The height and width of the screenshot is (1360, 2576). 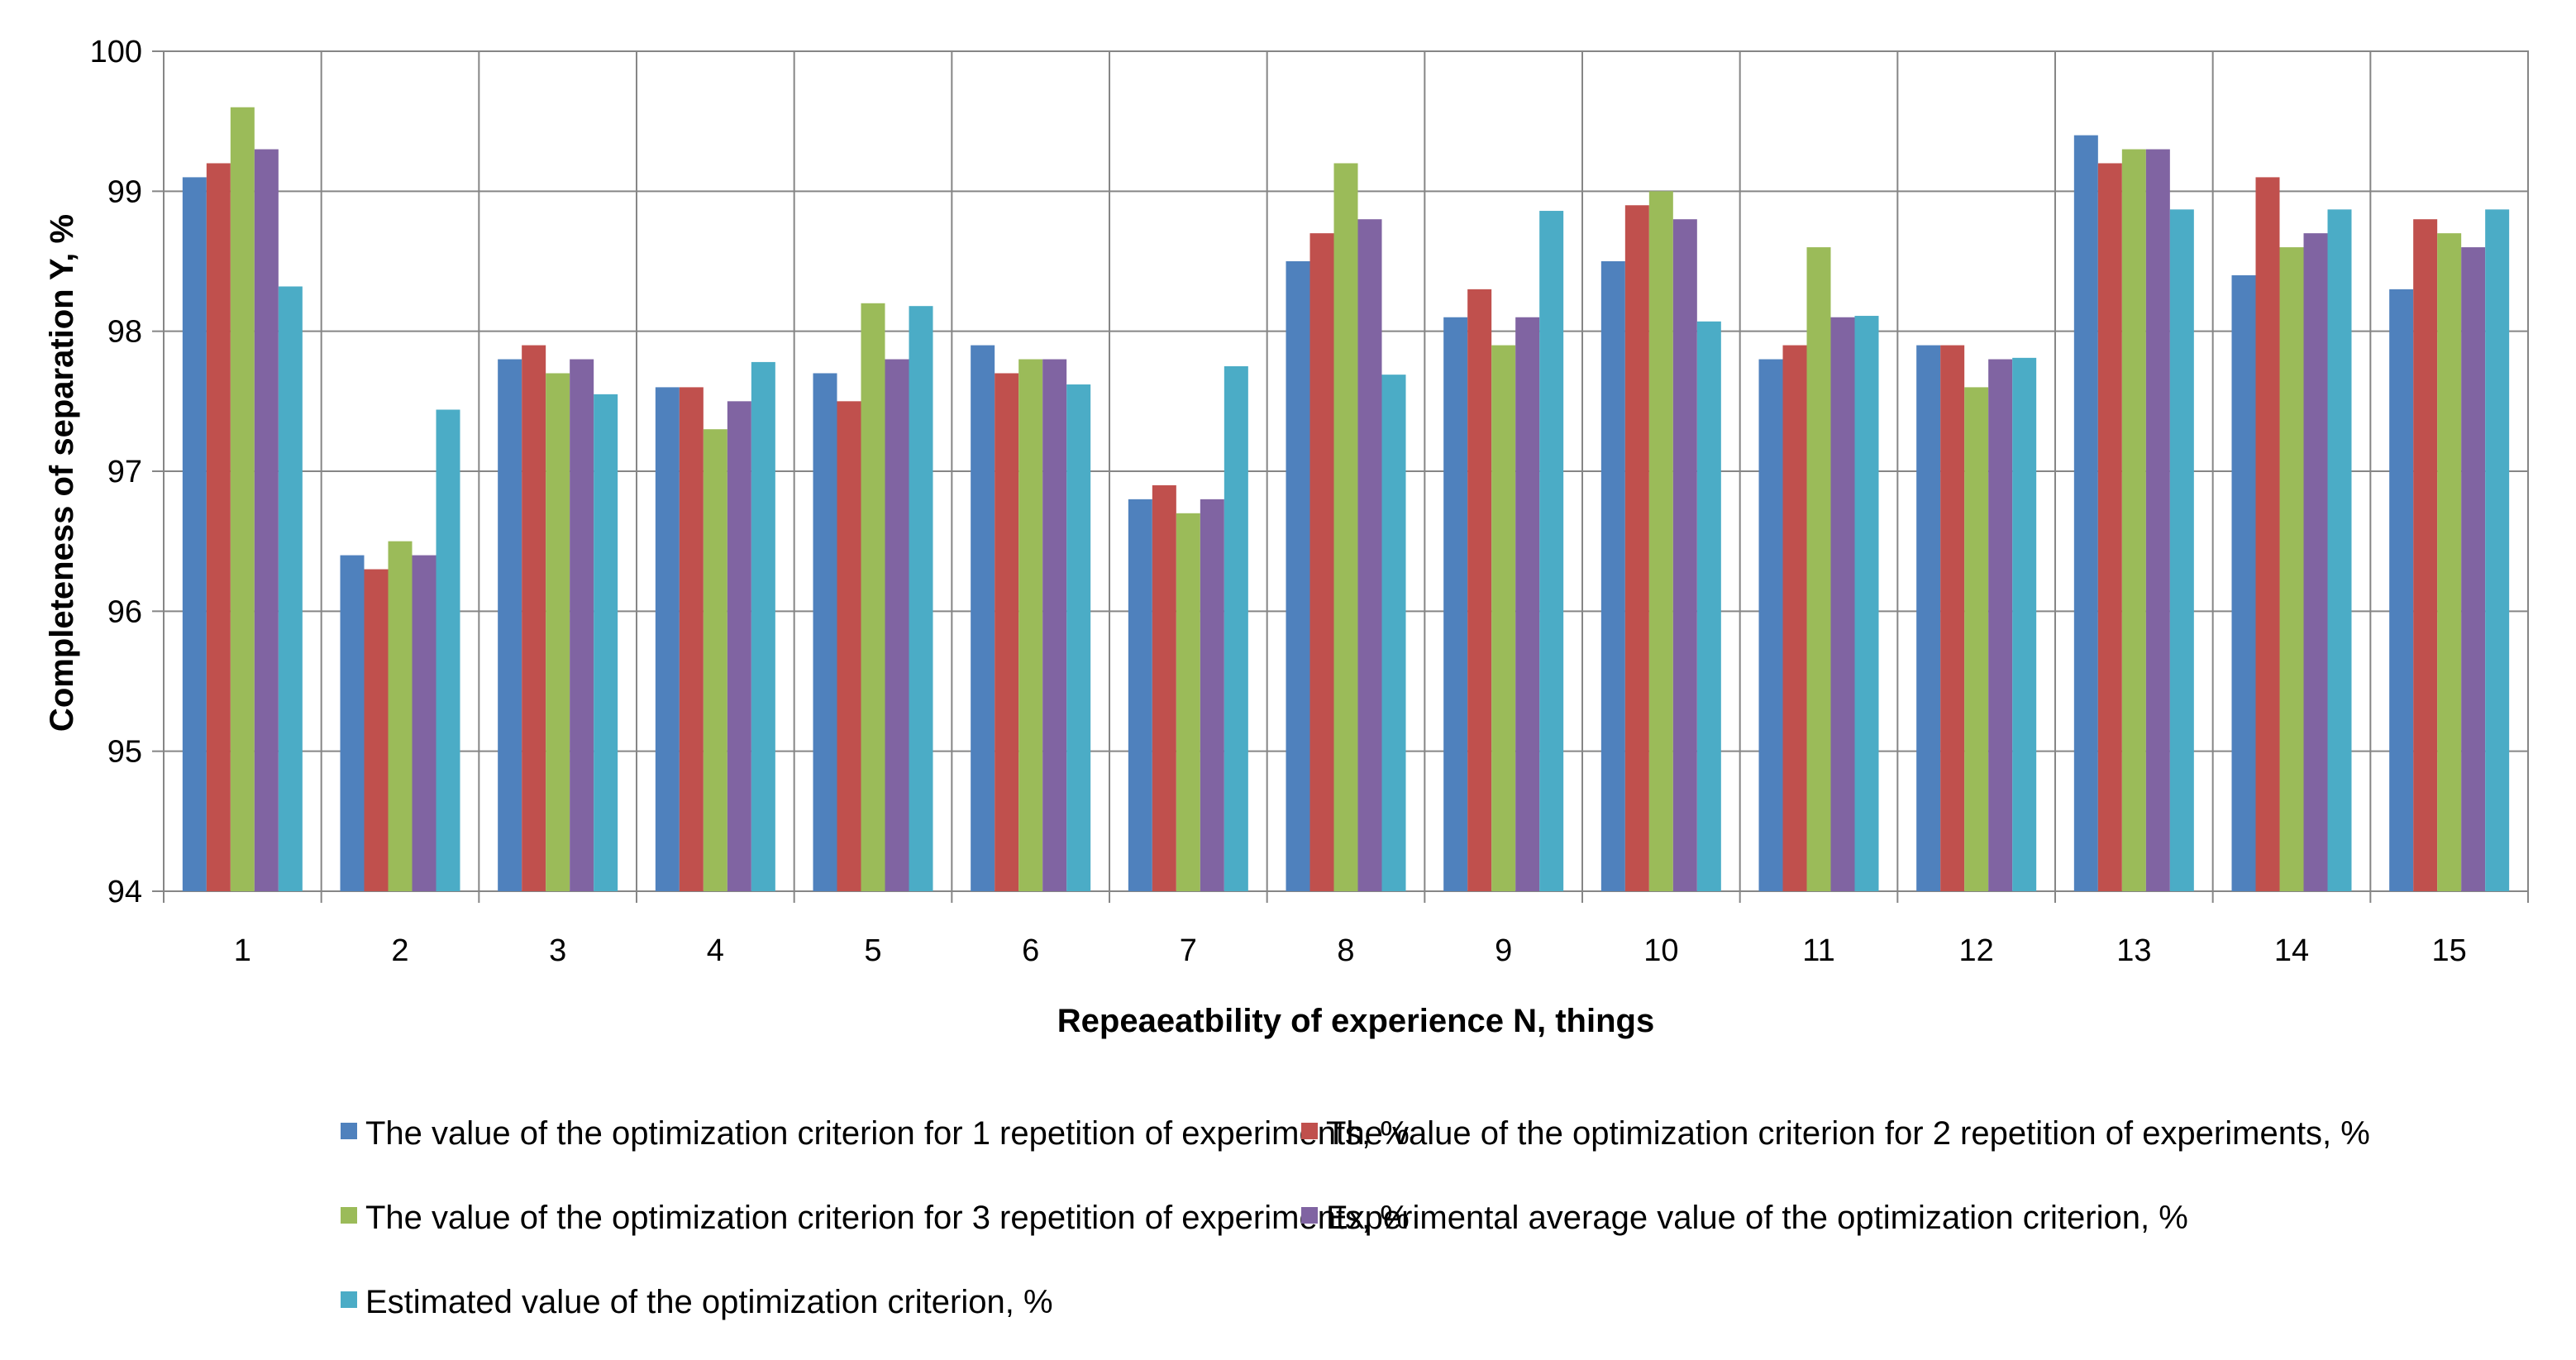 What do you see at coordinates (124, 611) in the screenshot?
I see `y-tick-label: 96` at bounding box center [124, 611].